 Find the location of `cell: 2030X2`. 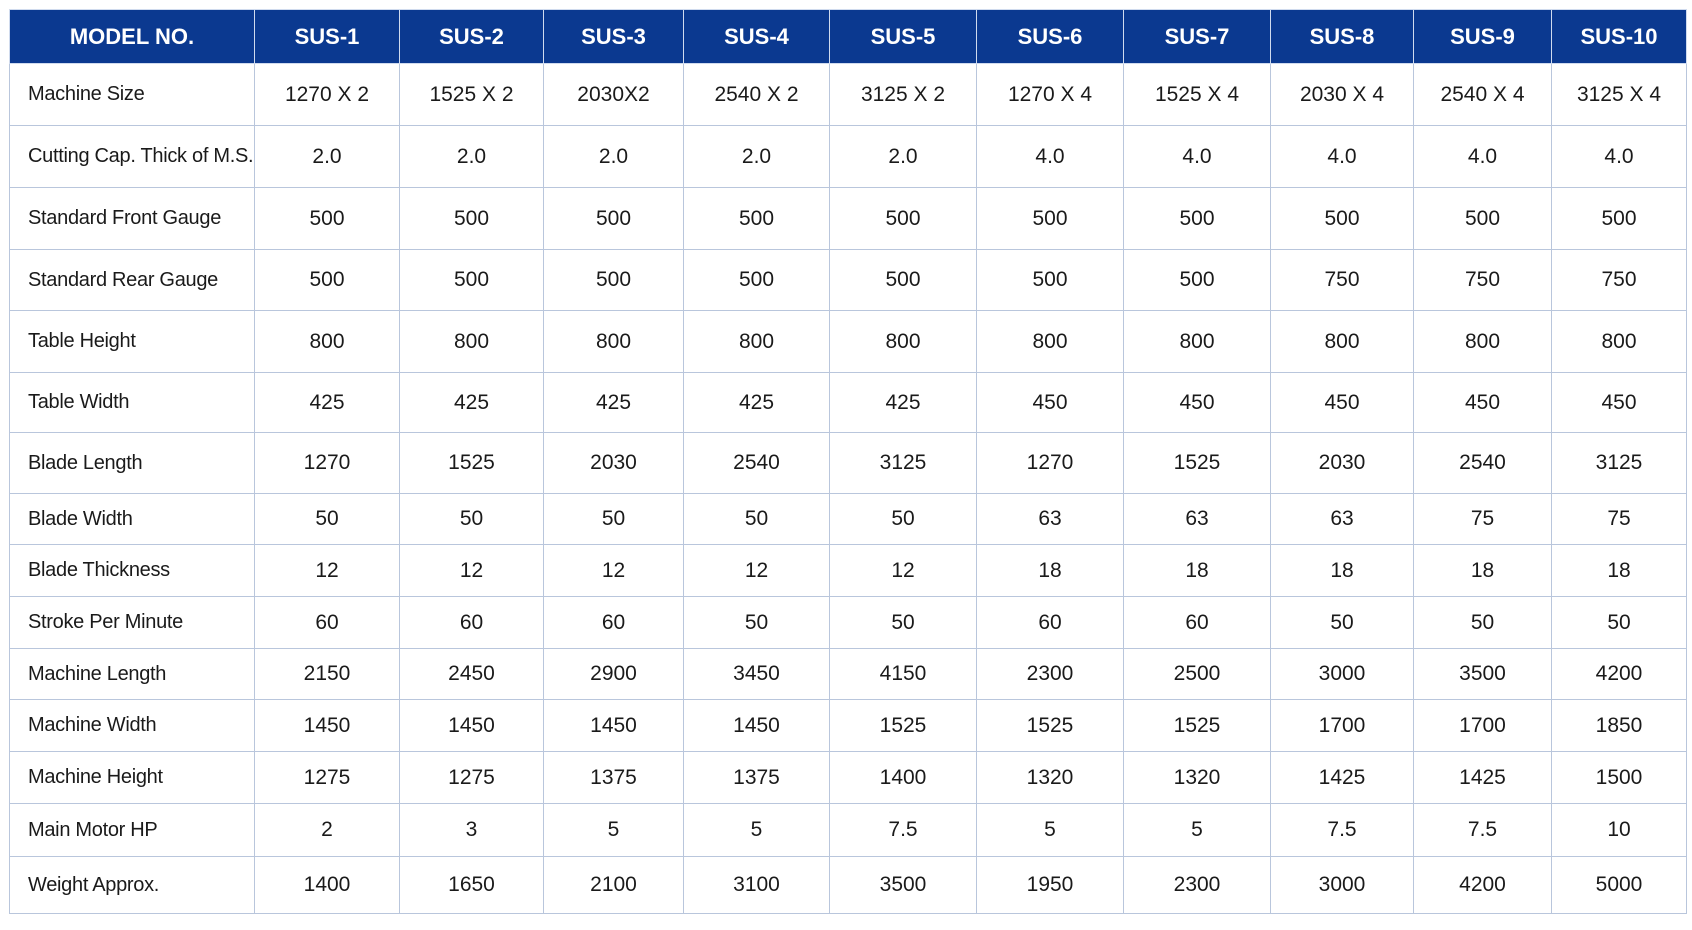

cell: 2030X2 is located at coordinates (613, 94).